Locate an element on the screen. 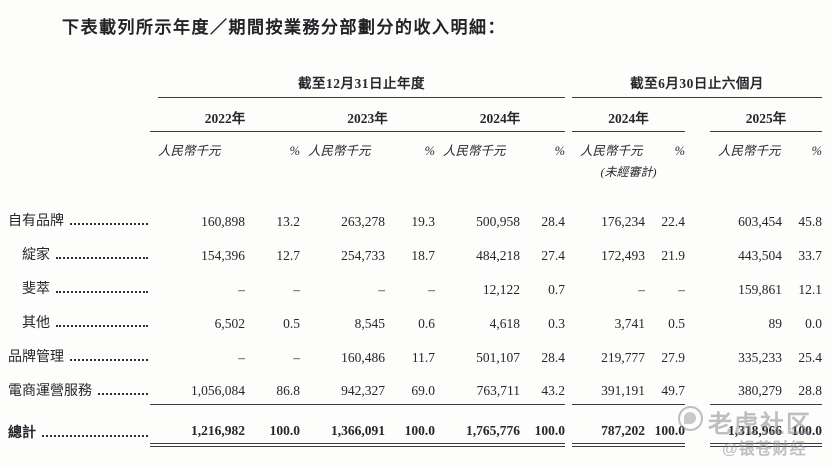  year-header-row: 2022年 2023年 2024年 2024年 2025年 is located at coordinates (416, 115).